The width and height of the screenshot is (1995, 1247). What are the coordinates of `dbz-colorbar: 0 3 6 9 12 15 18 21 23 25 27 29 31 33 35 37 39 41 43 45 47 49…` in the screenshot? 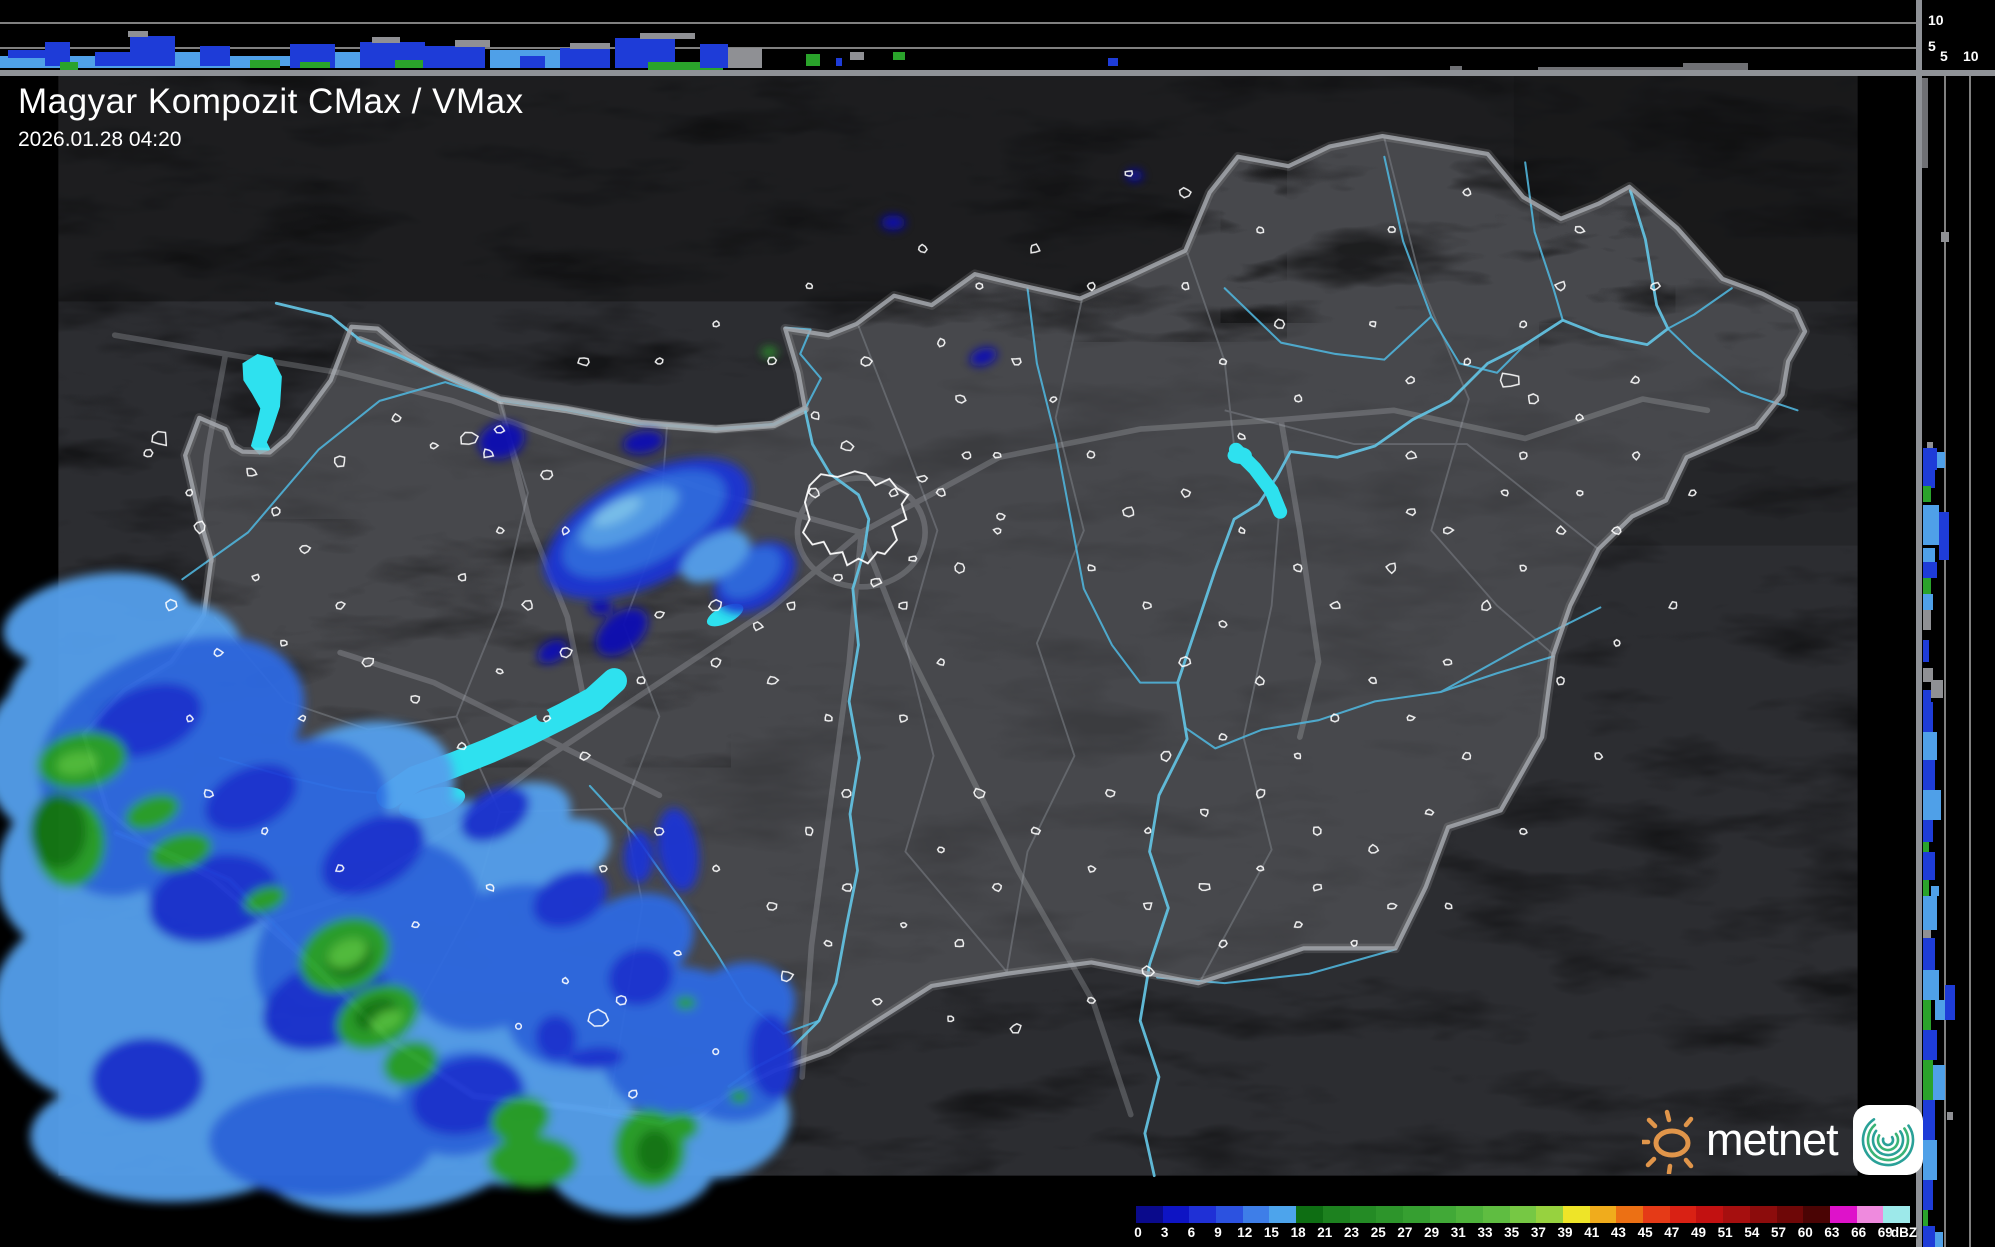 It's located at (1525, 1225).